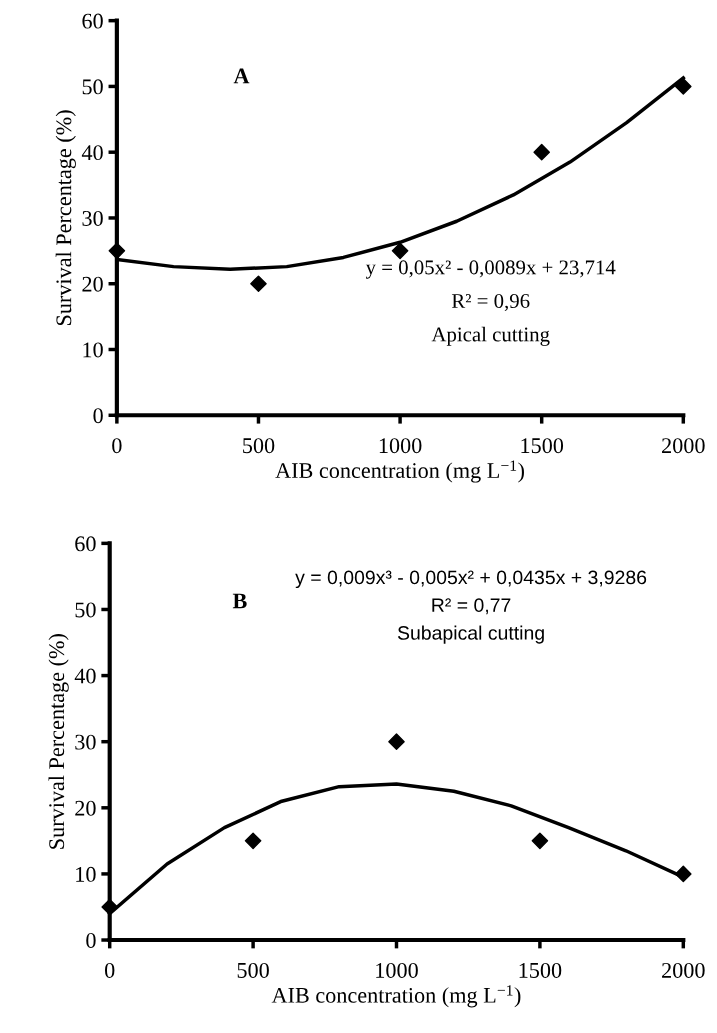  I want to click on annotation: y = 0,05x² - 0,0089x + 23,714, so click(490, 269).